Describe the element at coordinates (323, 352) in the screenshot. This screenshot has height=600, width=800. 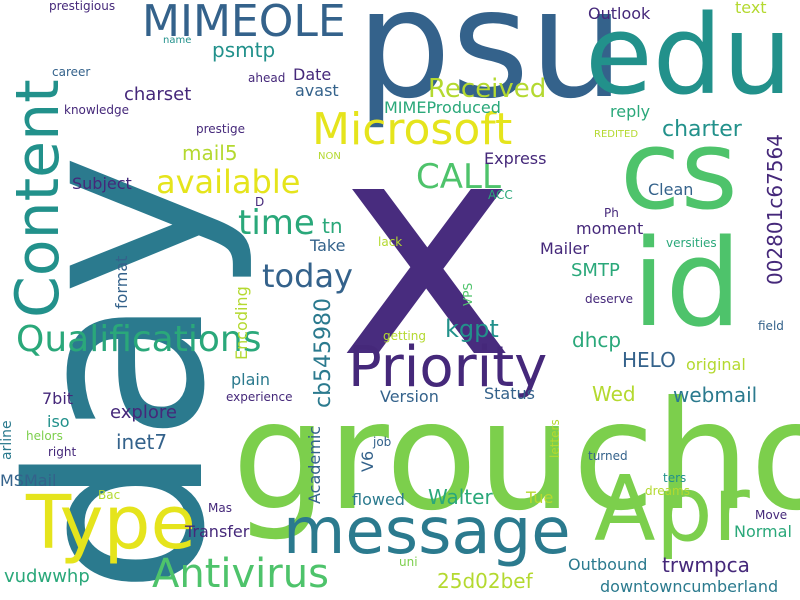
I see `word-cb545980: cb545980` at that location.